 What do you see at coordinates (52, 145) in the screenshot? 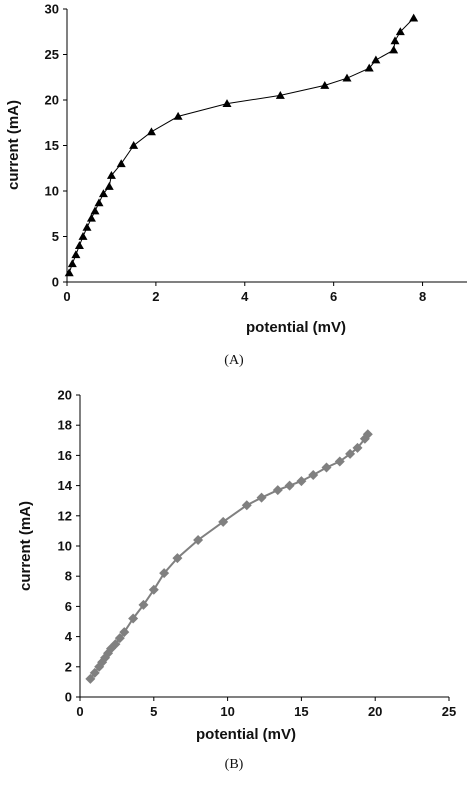
I see `chart-a-y-tick-label: 15` at bounding box center [52, 145].